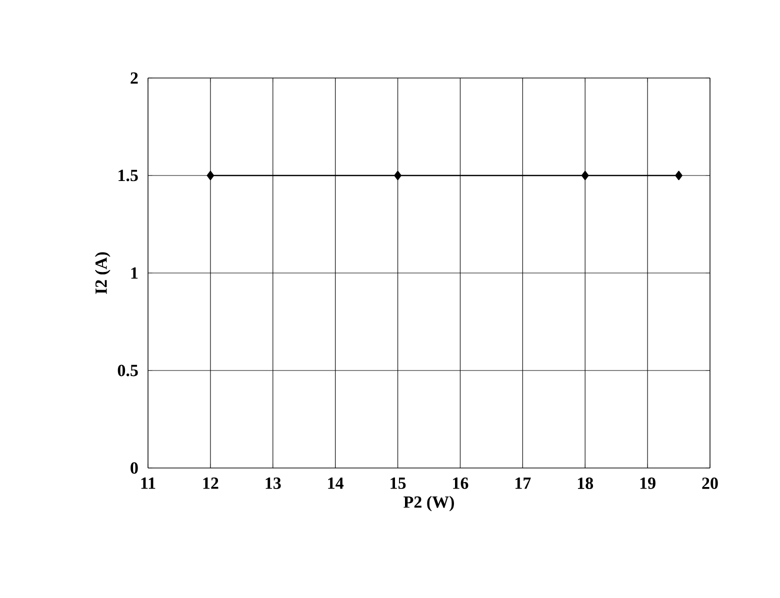  Describe the element at coordinates (398, 483) in the screenshot. I see `x-tick-label: 15` at that location.